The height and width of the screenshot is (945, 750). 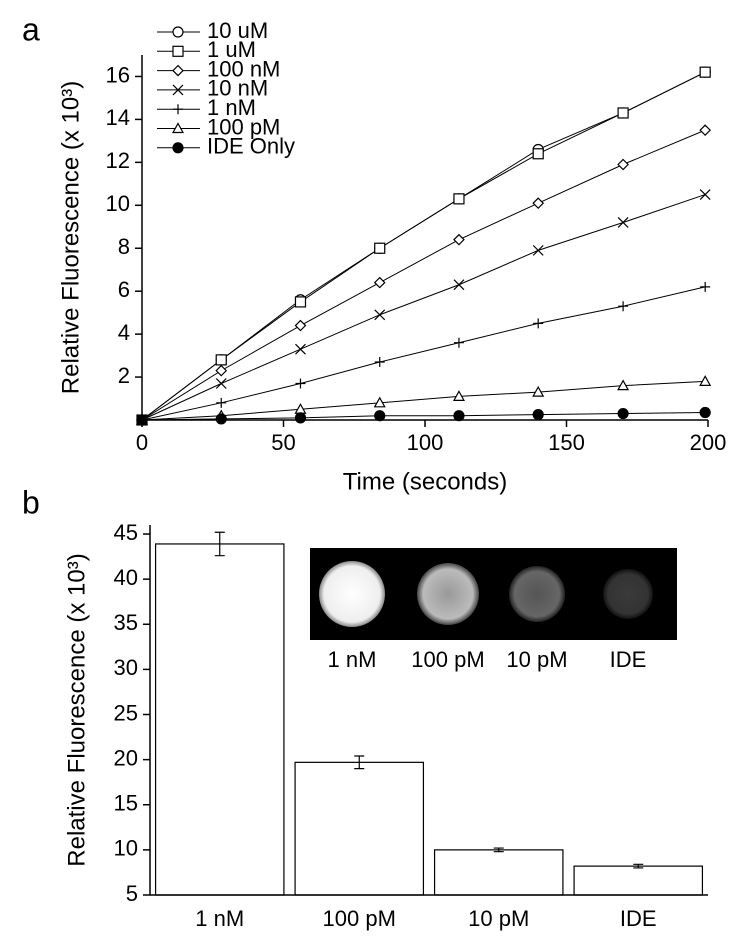 What do you see at coordinates (126, 577) in the screenshot?
I see `y-tick-label: 40` at bounding box center [126, 577].